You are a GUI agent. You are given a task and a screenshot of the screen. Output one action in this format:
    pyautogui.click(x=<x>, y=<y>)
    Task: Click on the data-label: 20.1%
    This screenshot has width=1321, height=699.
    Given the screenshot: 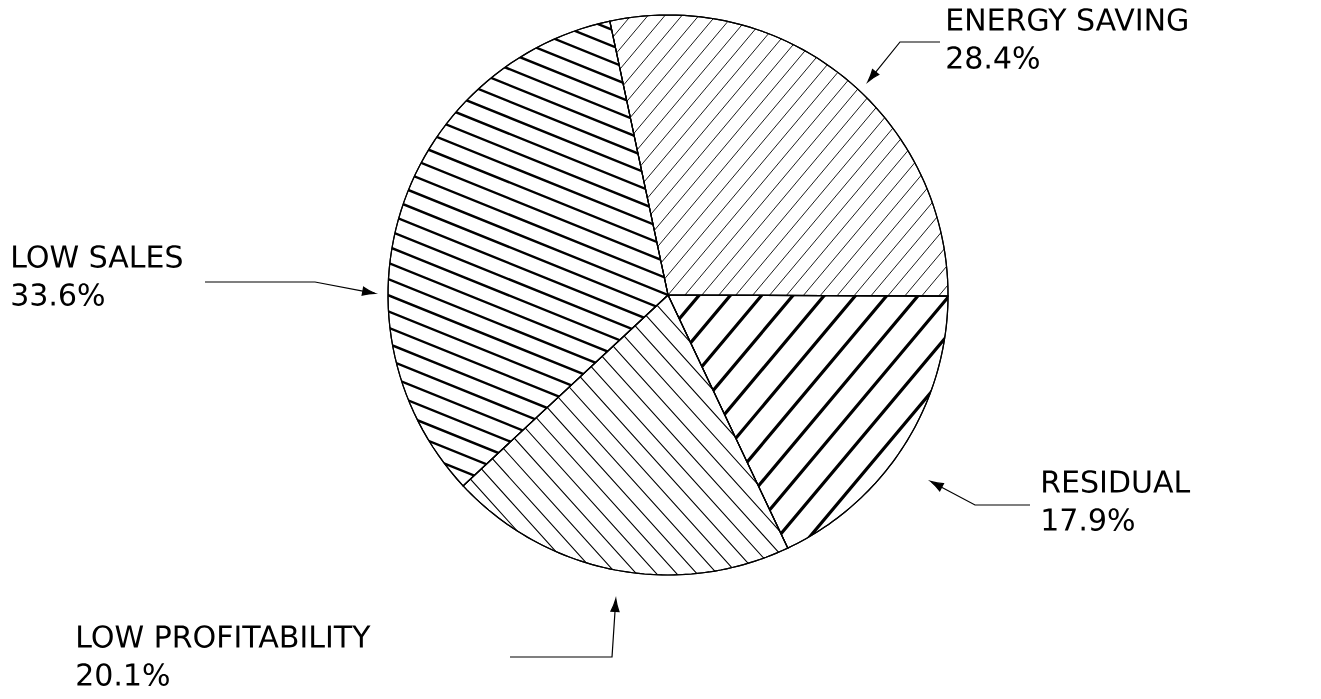 What is the action you would take?
    pyautogui.click(x=123, y=674)
    